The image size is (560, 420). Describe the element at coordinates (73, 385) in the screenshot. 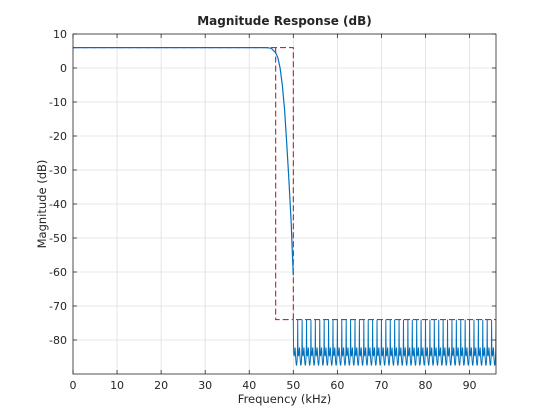

I see `x-tick-label: 0` at that location.